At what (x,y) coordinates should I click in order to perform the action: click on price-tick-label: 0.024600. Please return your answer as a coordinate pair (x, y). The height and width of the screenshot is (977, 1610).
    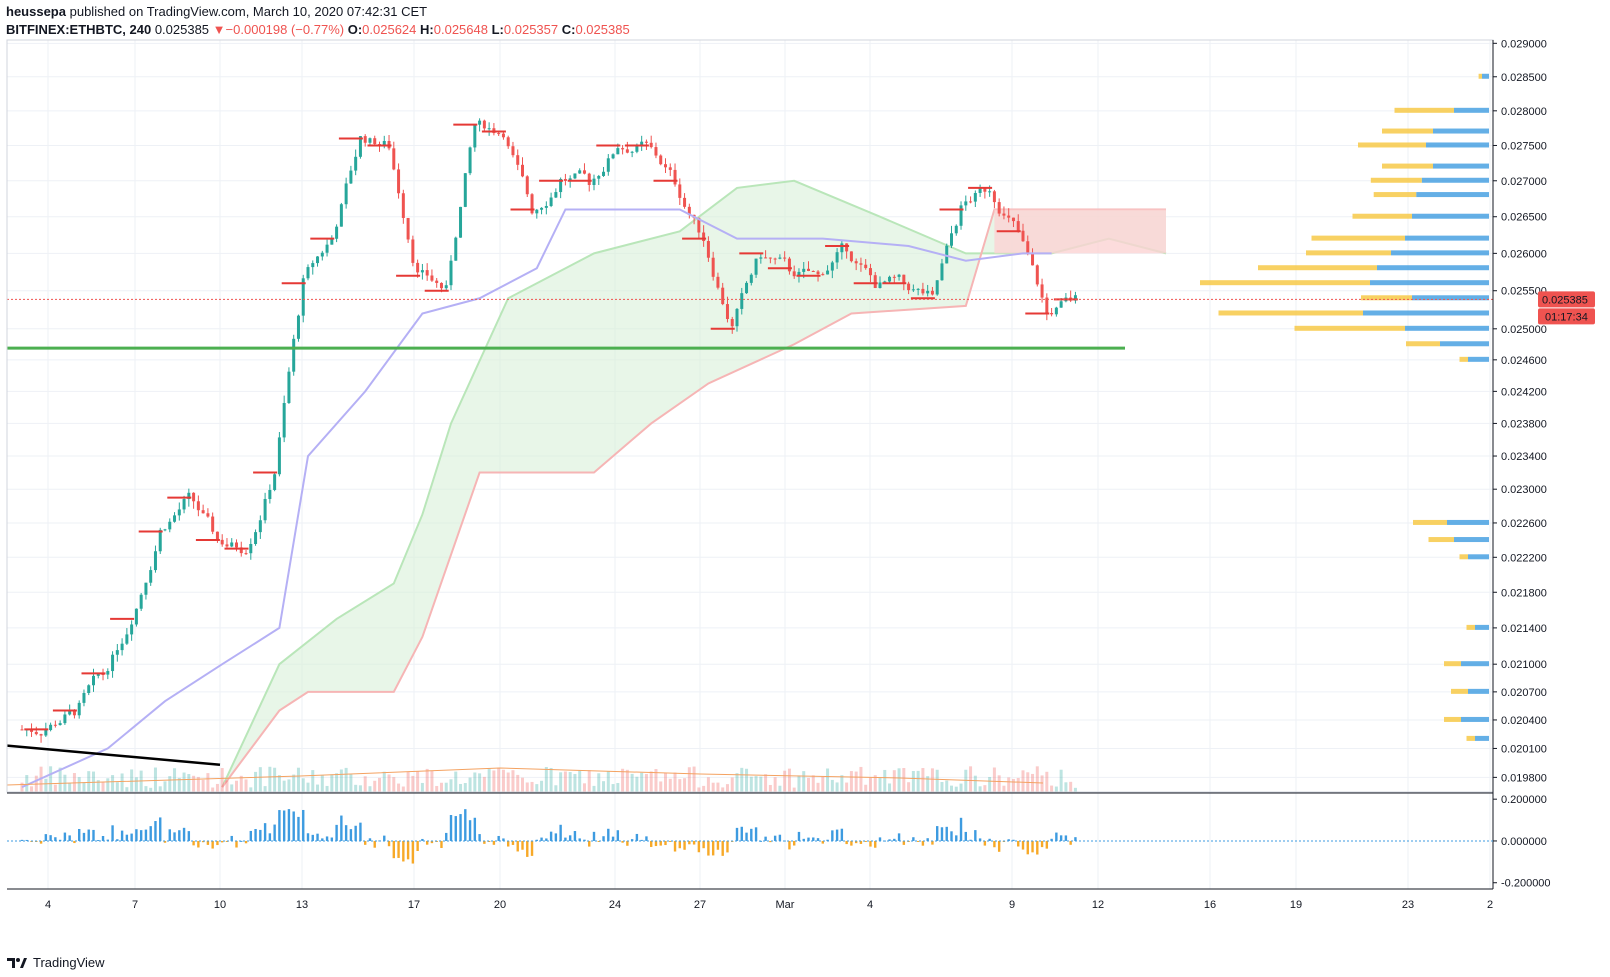
    Looking at the image, I should click on (1524, 361).